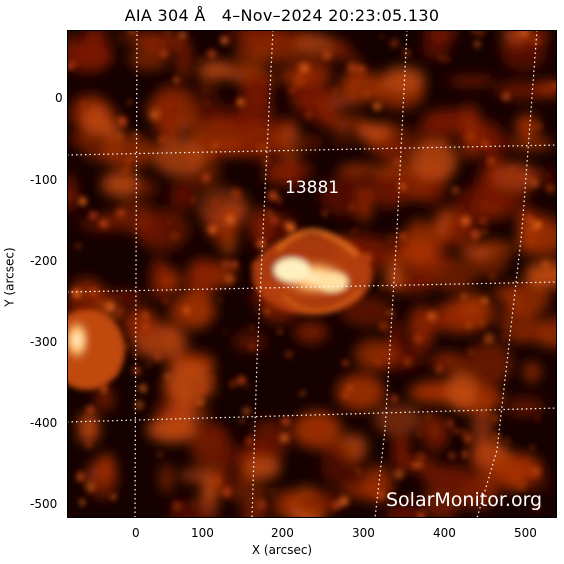  What do you see at coordinates (44, 261) in the screenshot?
I see `y-tick-label: -200` at bounding box center [44, 261].